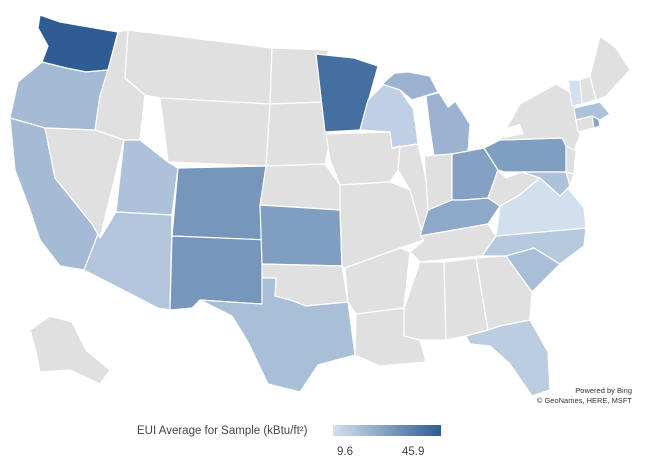 This screenshot has height=467, width=650. Describe the element at coordinates (425, 301) in the screenshot. I see `state-ms` at that location.